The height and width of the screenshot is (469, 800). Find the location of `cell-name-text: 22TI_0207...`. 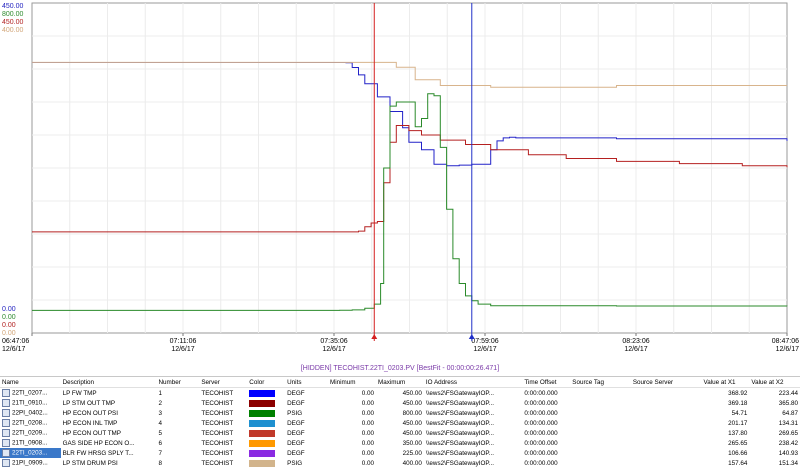

cell-name-text: 22TI_0207... is located at coordinates (30, 393).